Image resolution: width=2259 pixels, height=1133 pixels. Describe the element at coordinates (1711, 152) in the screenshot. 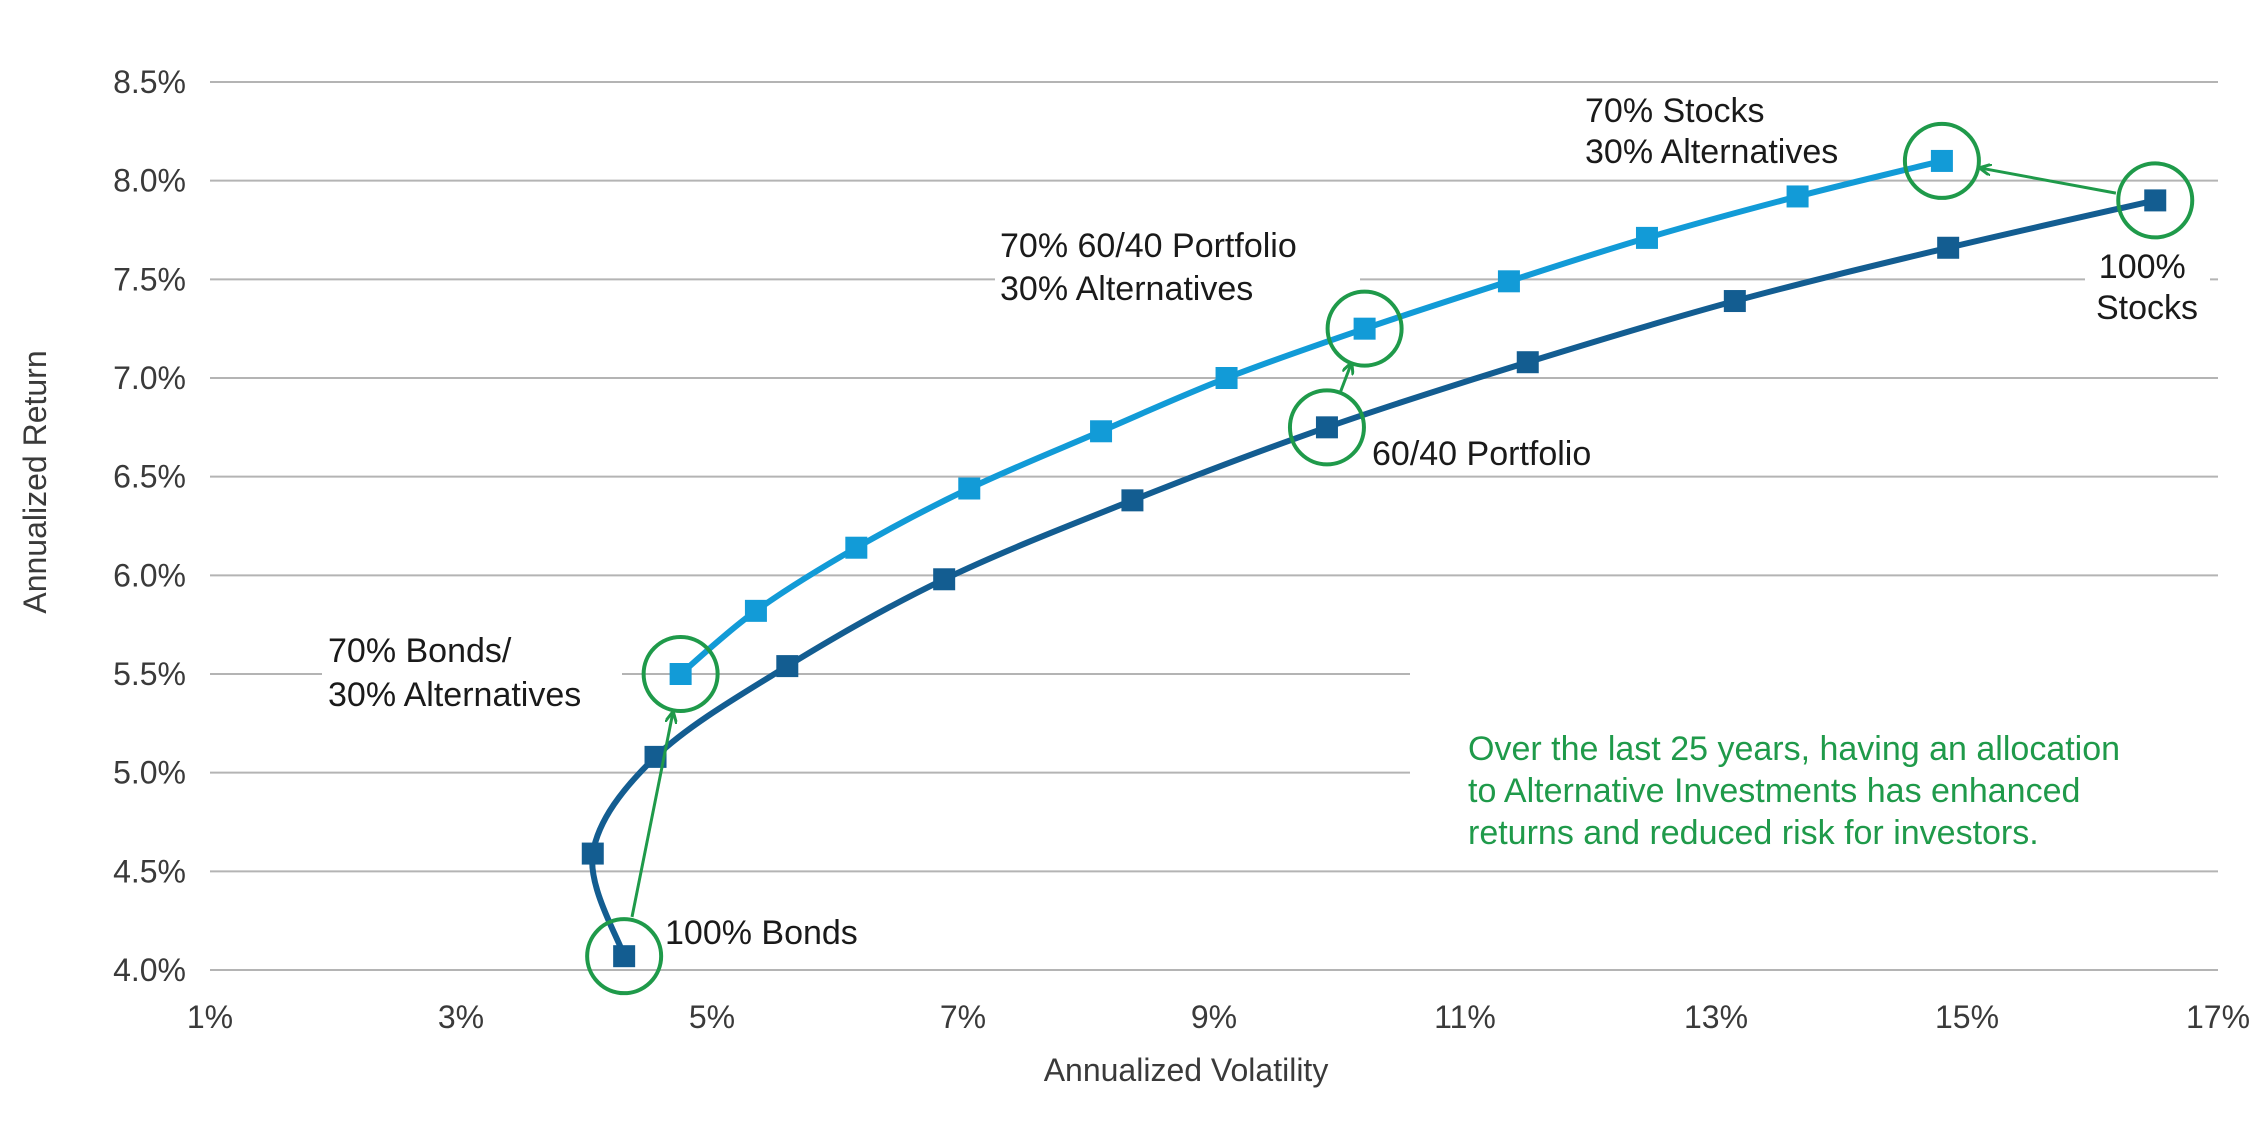

I see `annotation-stocks-alt-line-2: 30% Alternatives` at that location.